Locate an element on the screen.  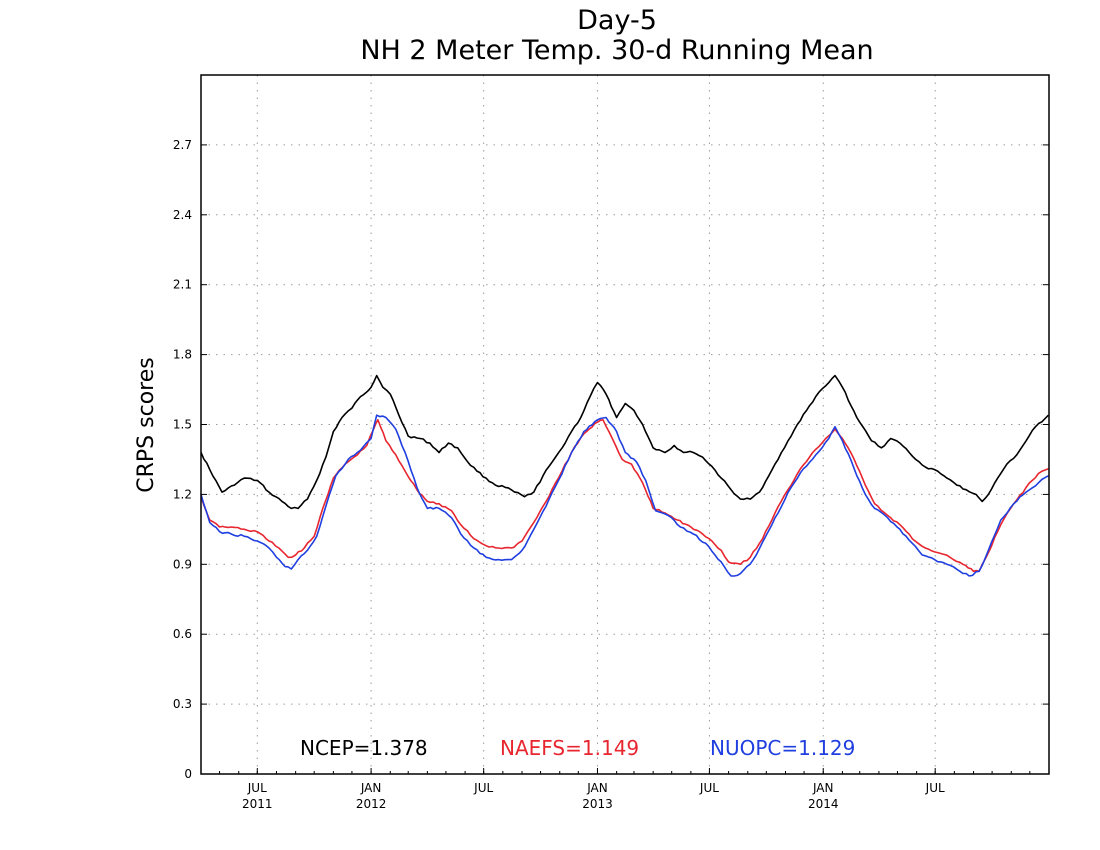
y-tick-label: 1.8 is located at coordinates (182, 355).